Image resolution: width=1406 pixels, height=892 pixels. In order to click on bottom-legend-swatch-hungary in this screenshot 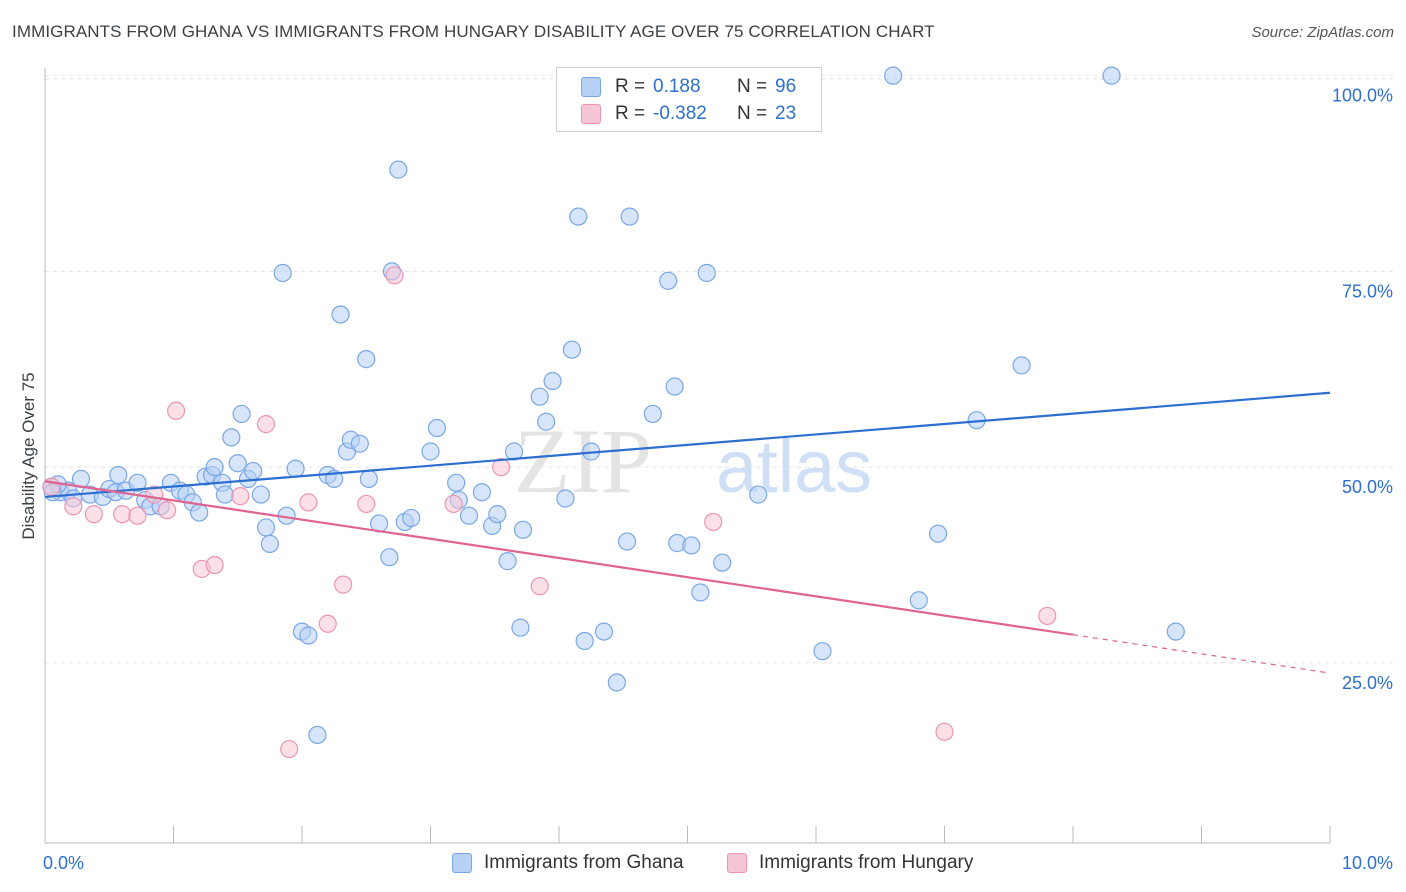, I will do `click(737, 863)`.